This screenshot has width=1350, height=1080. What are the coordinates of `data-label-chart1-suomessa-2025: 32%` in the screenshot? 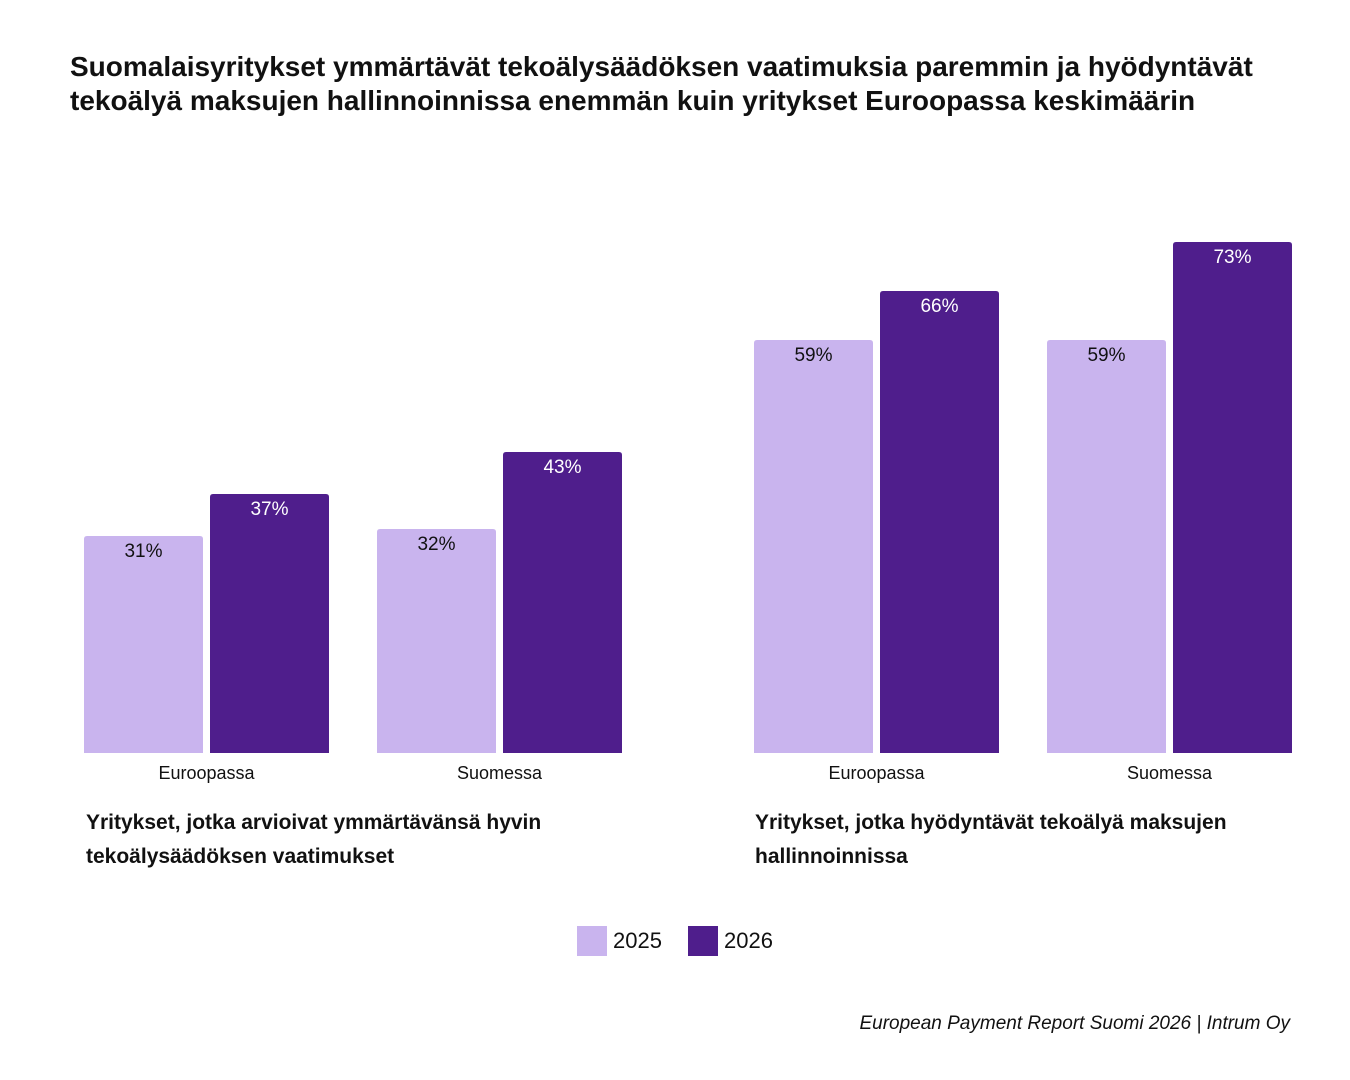 It's located at (436, 544).